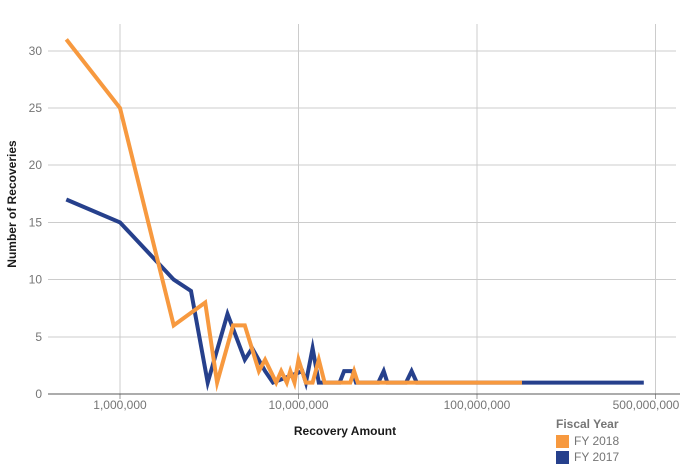  I want to click on legend-label-fy2017: FY 2017, so click(597, 457).